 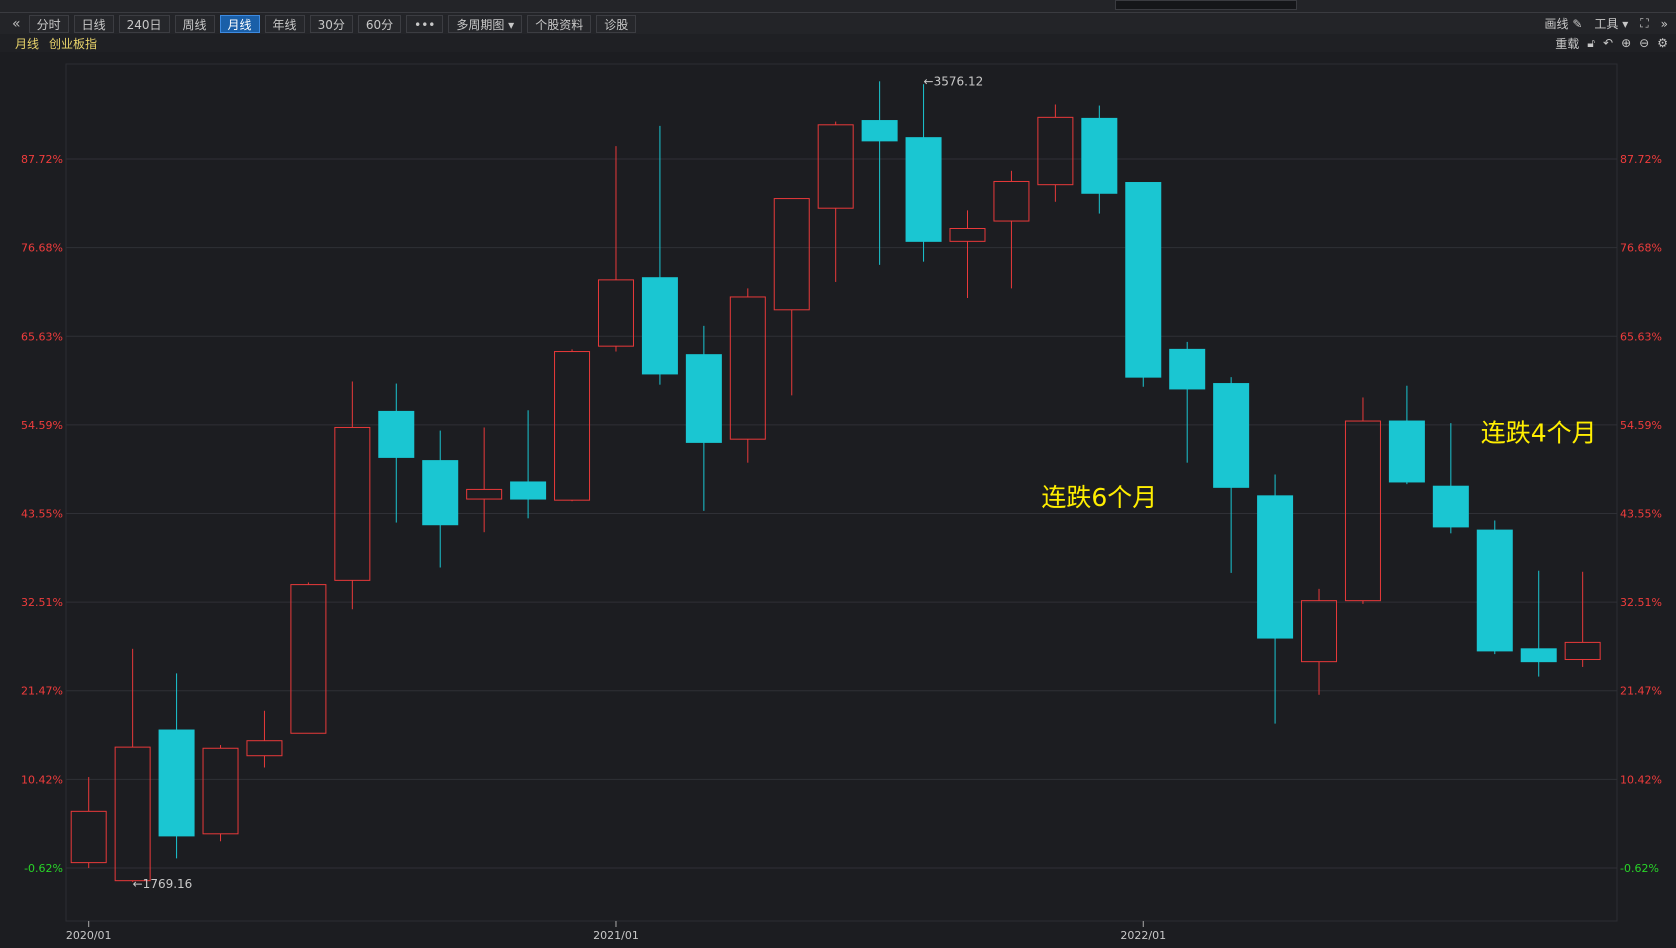 I want to click on annotation-label: 连跌6个月, so click(x=1099, y=497).